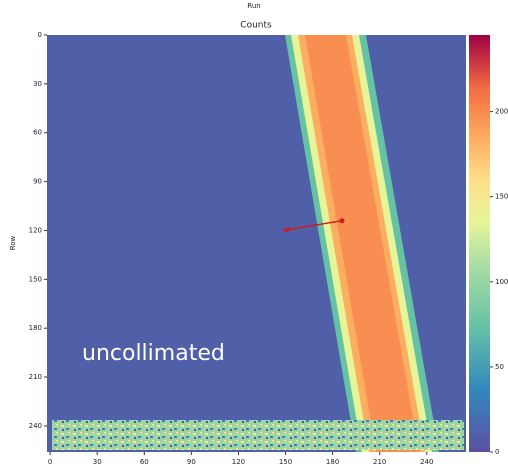 This screenshot has width=508, height=469. I want to click on x-tick-label: 30, so click(97, 462).